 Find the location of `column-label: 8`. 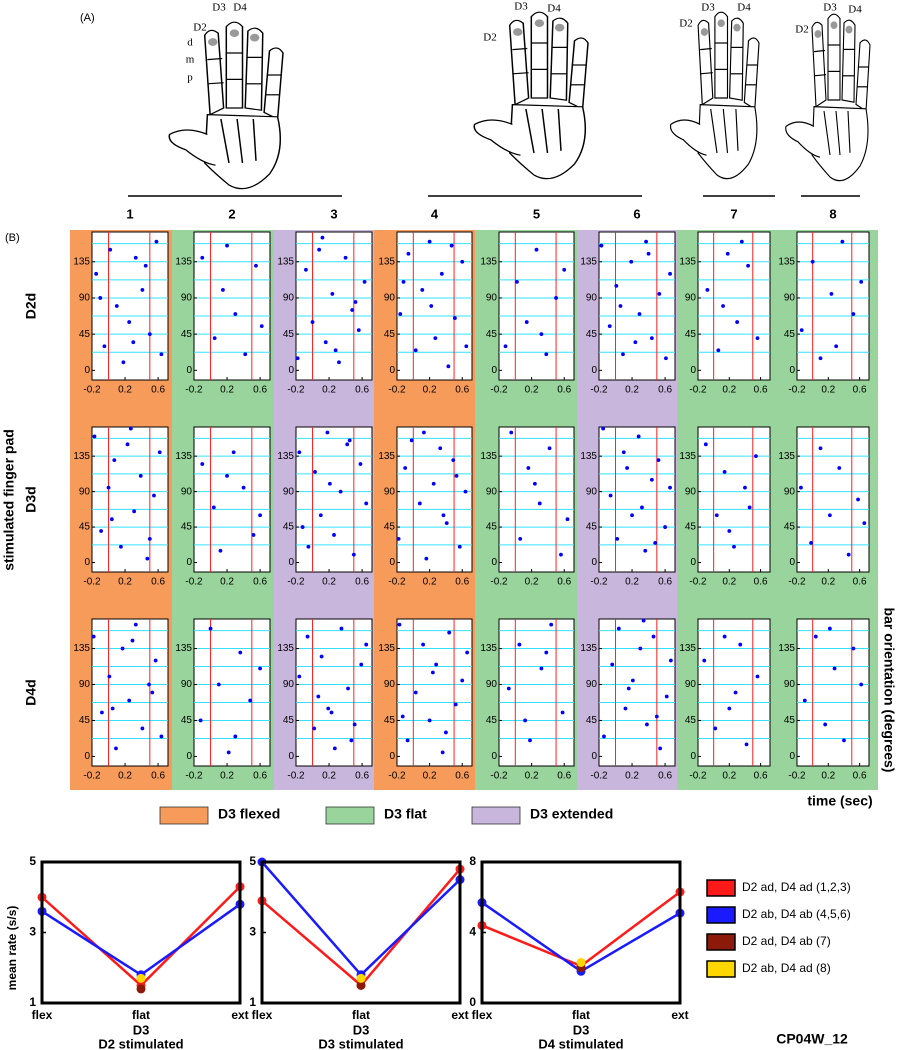

column-label: 8 is located at coordinates (832, 213).